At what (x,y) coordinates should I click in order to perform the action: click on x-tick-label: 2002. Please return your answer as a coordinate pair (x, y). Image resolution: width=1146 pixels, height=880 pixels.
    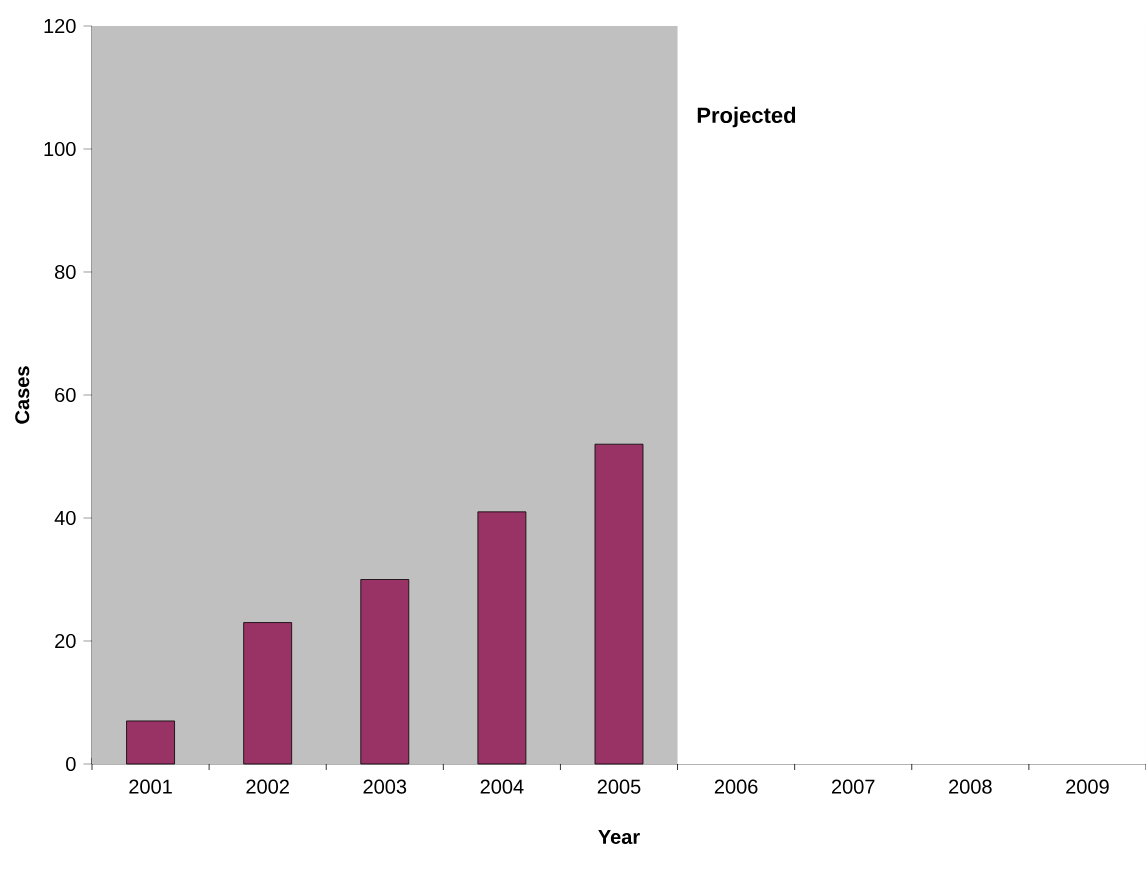
    Looking at the image, I should click on (267, 786).